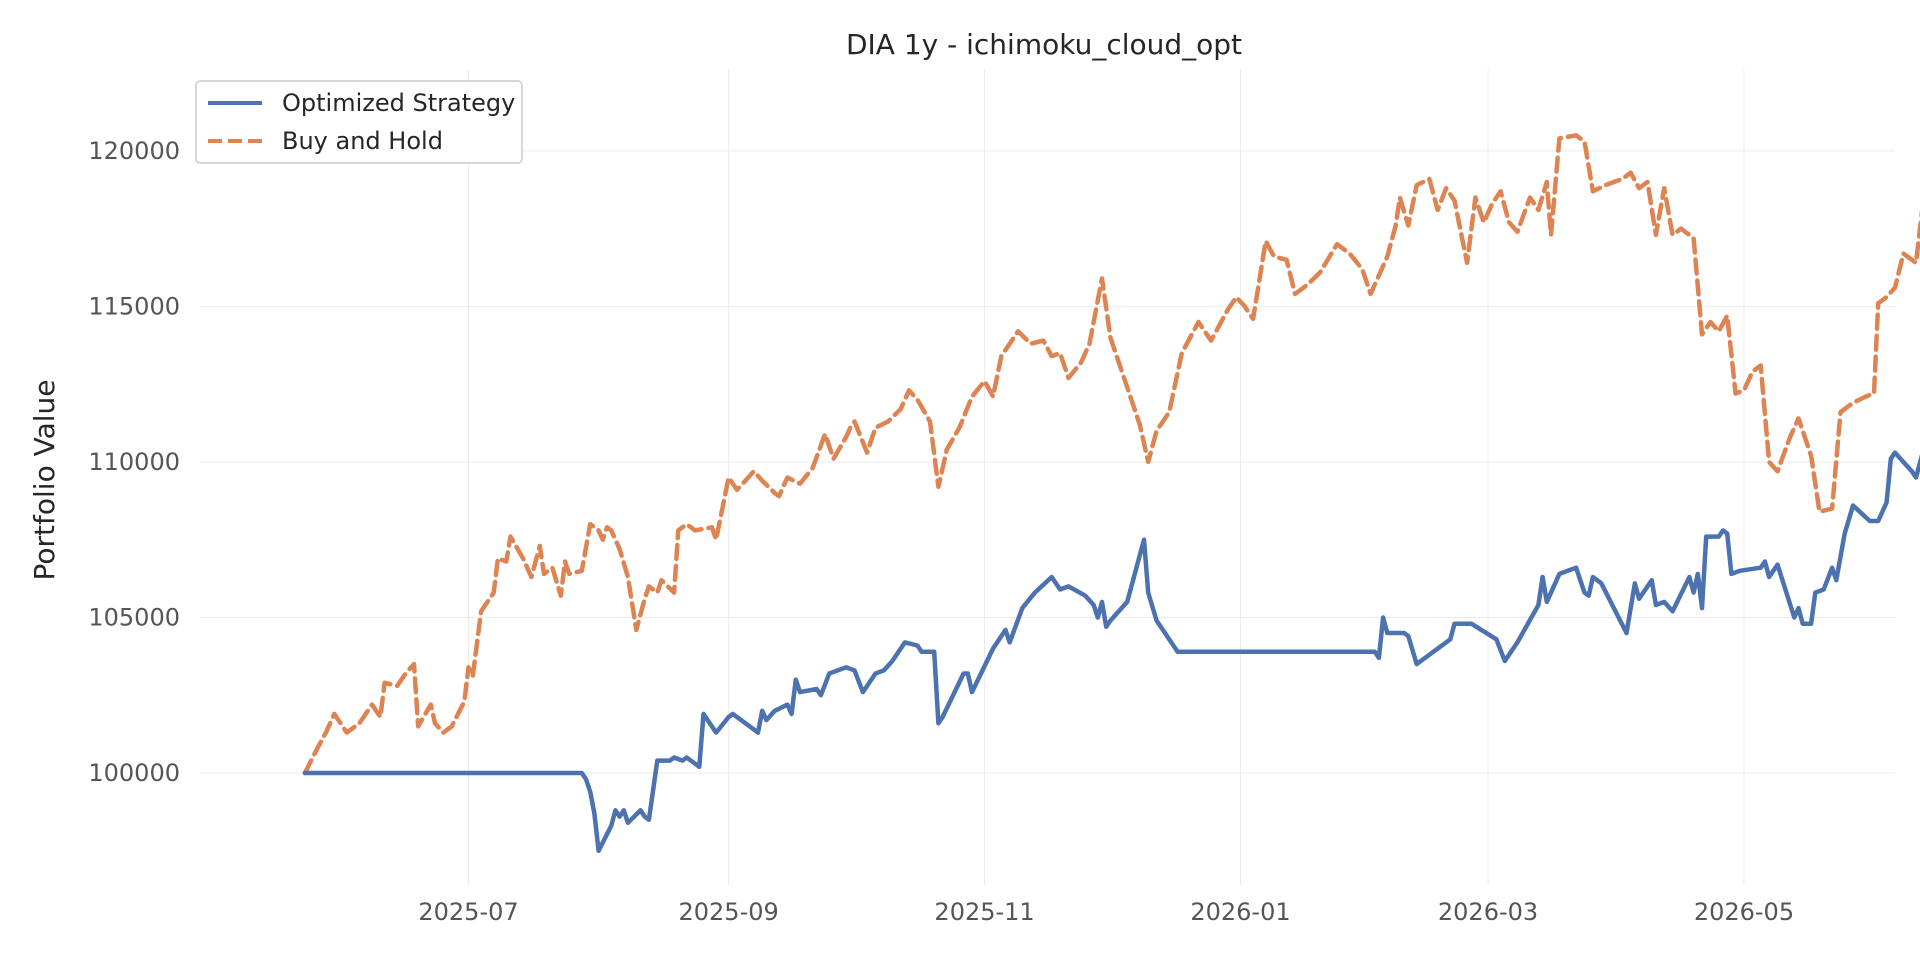 The height and width of the screenshot is (960, 1920). Describe the element at coordinates (134, 617) in the screenshot. I see `y-tick-label: 105000` at that location.